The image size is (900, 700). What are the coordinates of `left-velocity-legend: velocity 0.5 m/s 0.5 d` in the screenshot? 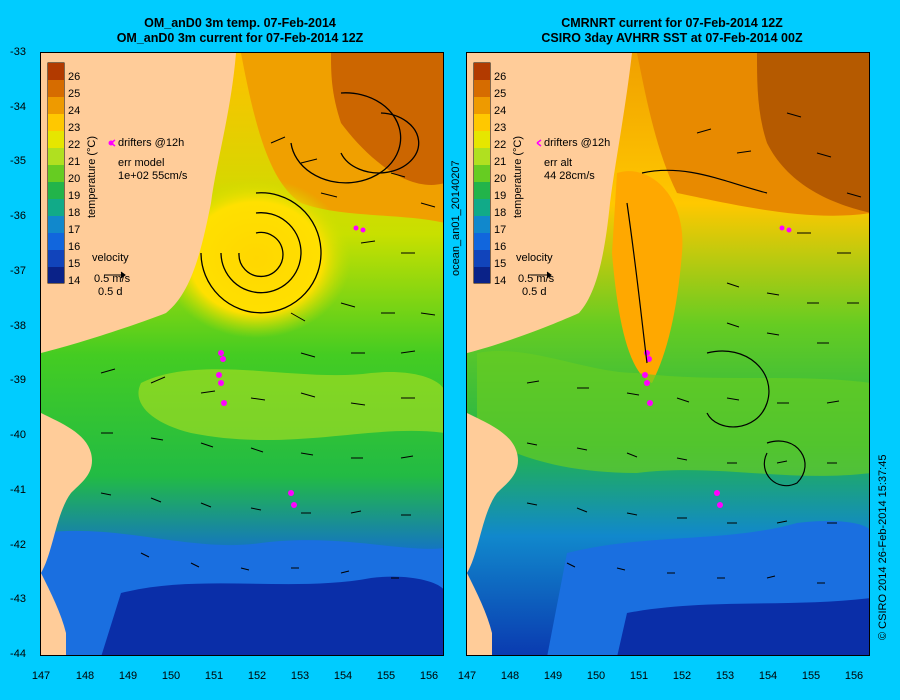 It's located at (111, 275).